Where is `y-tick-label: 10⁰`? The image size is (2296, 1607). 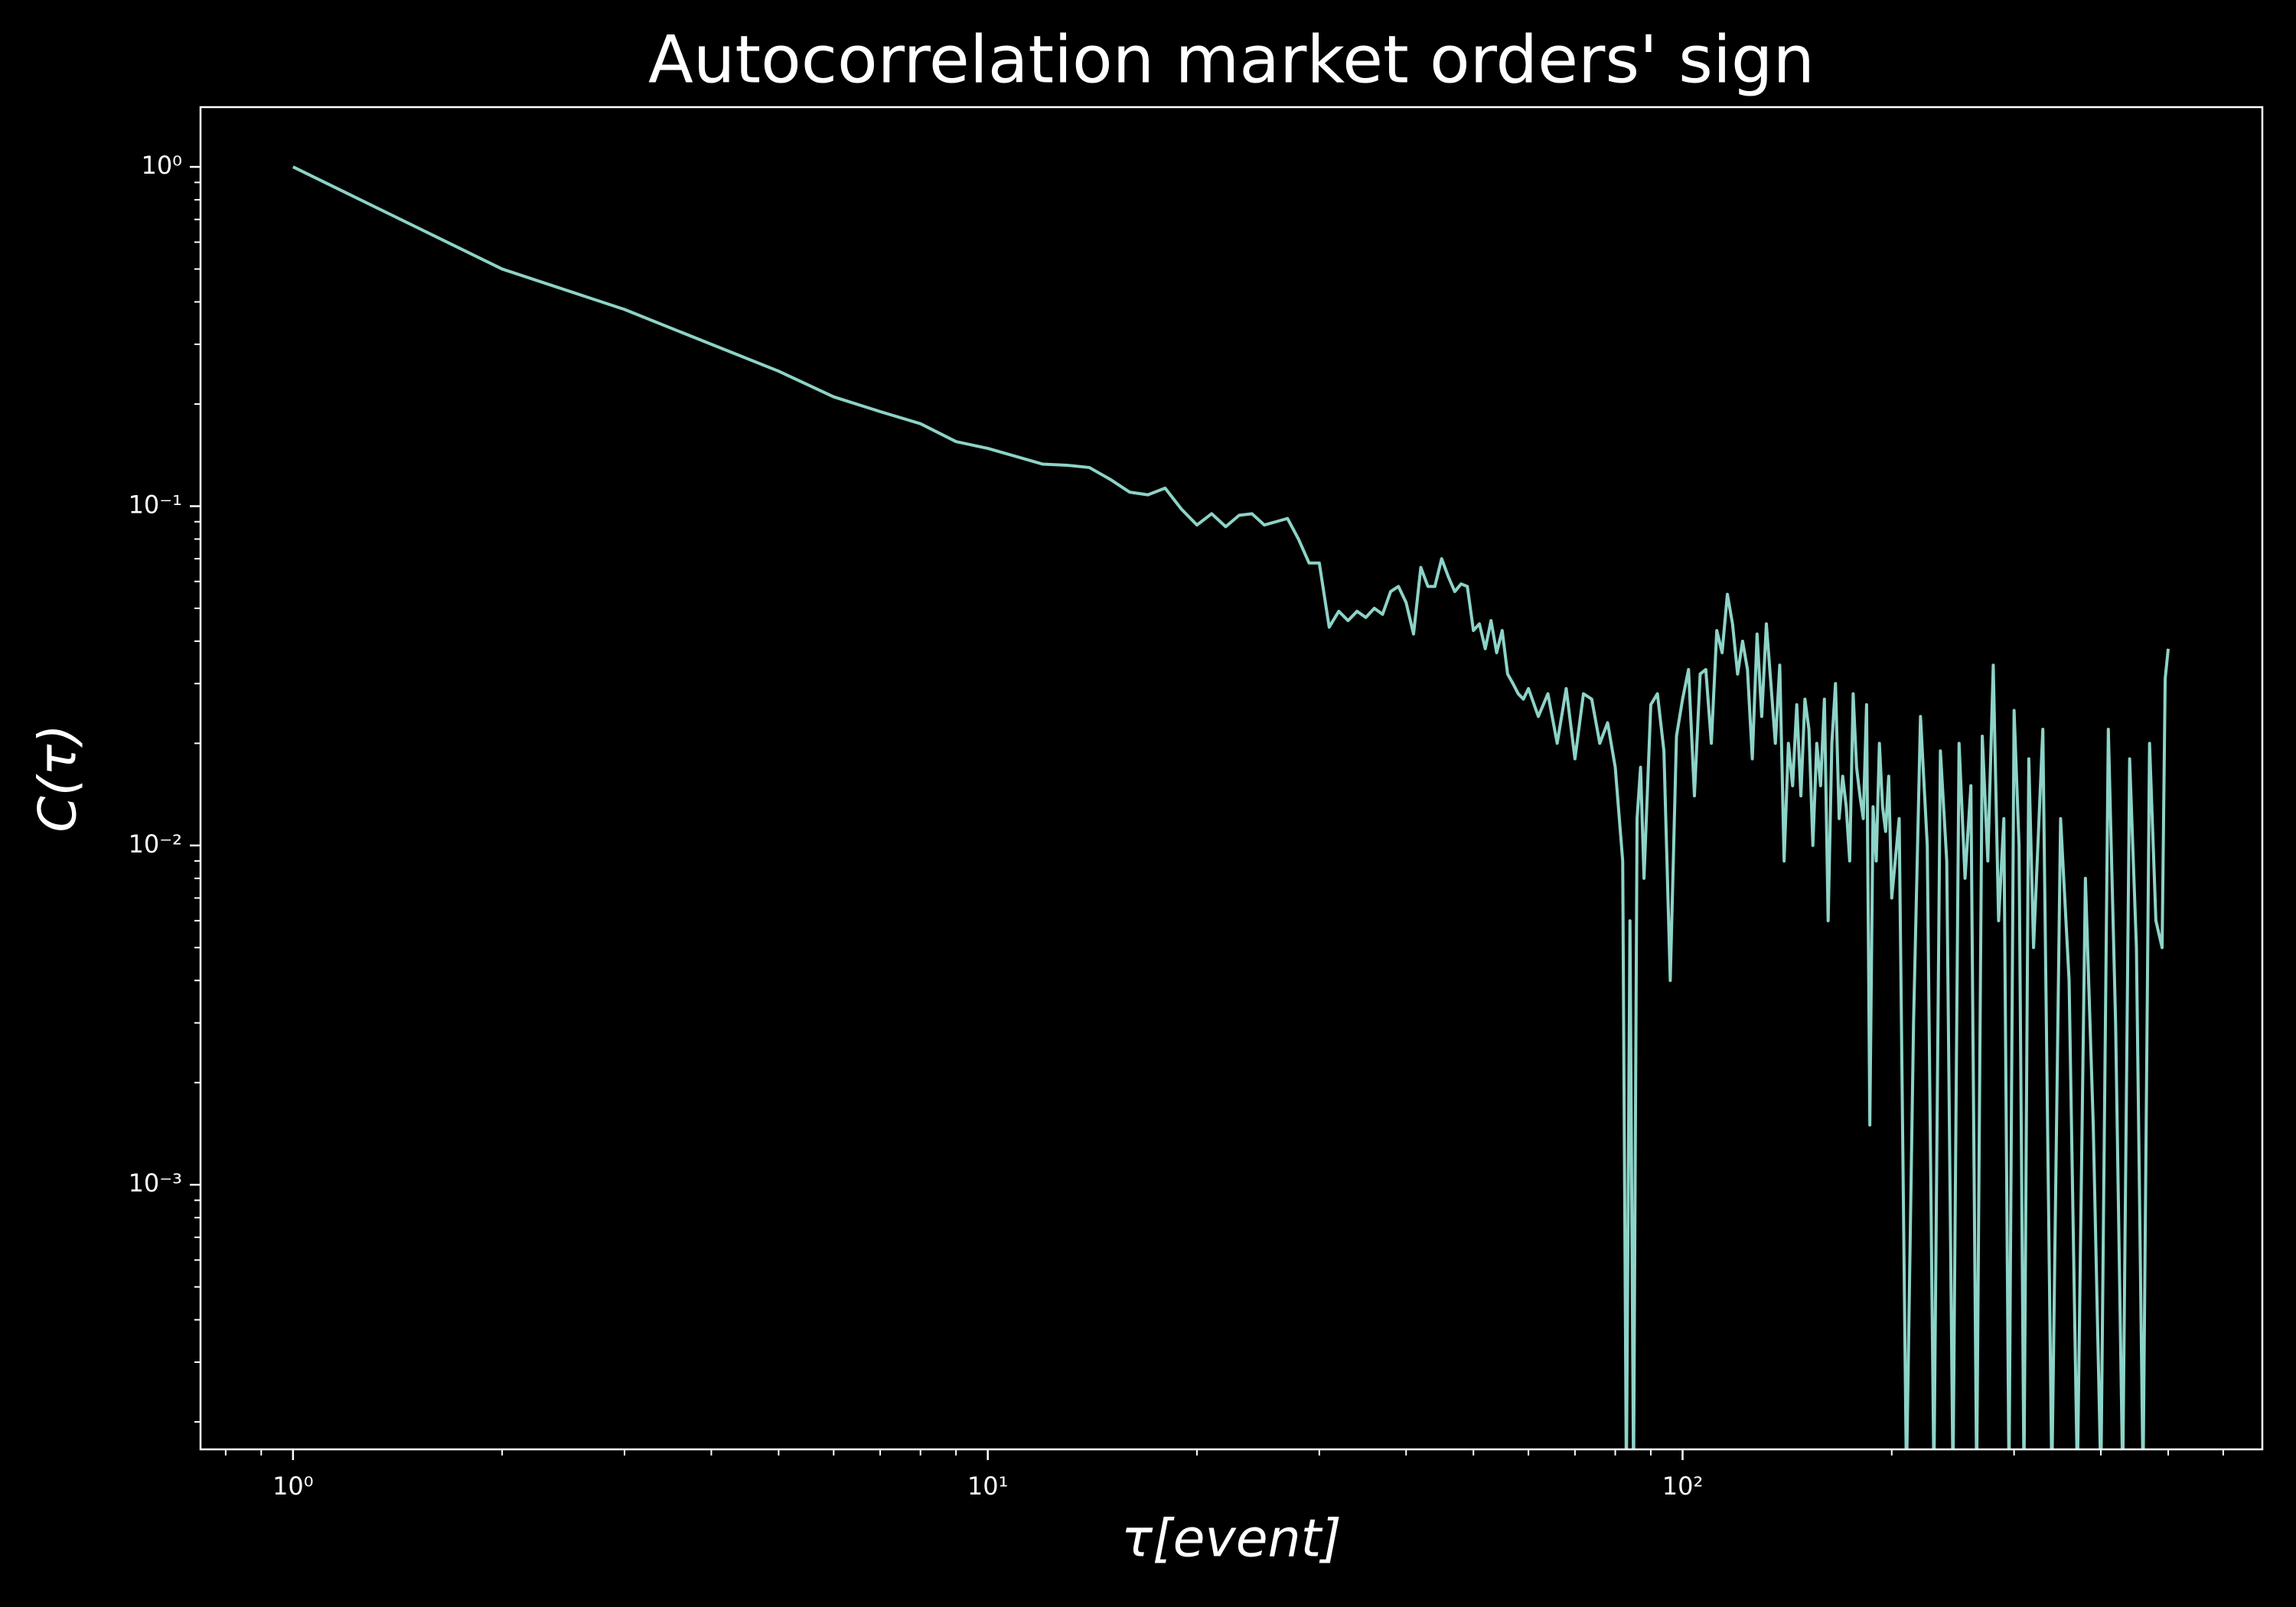 y-tick-label: 10⁰ is located at coordinates (161, 165).